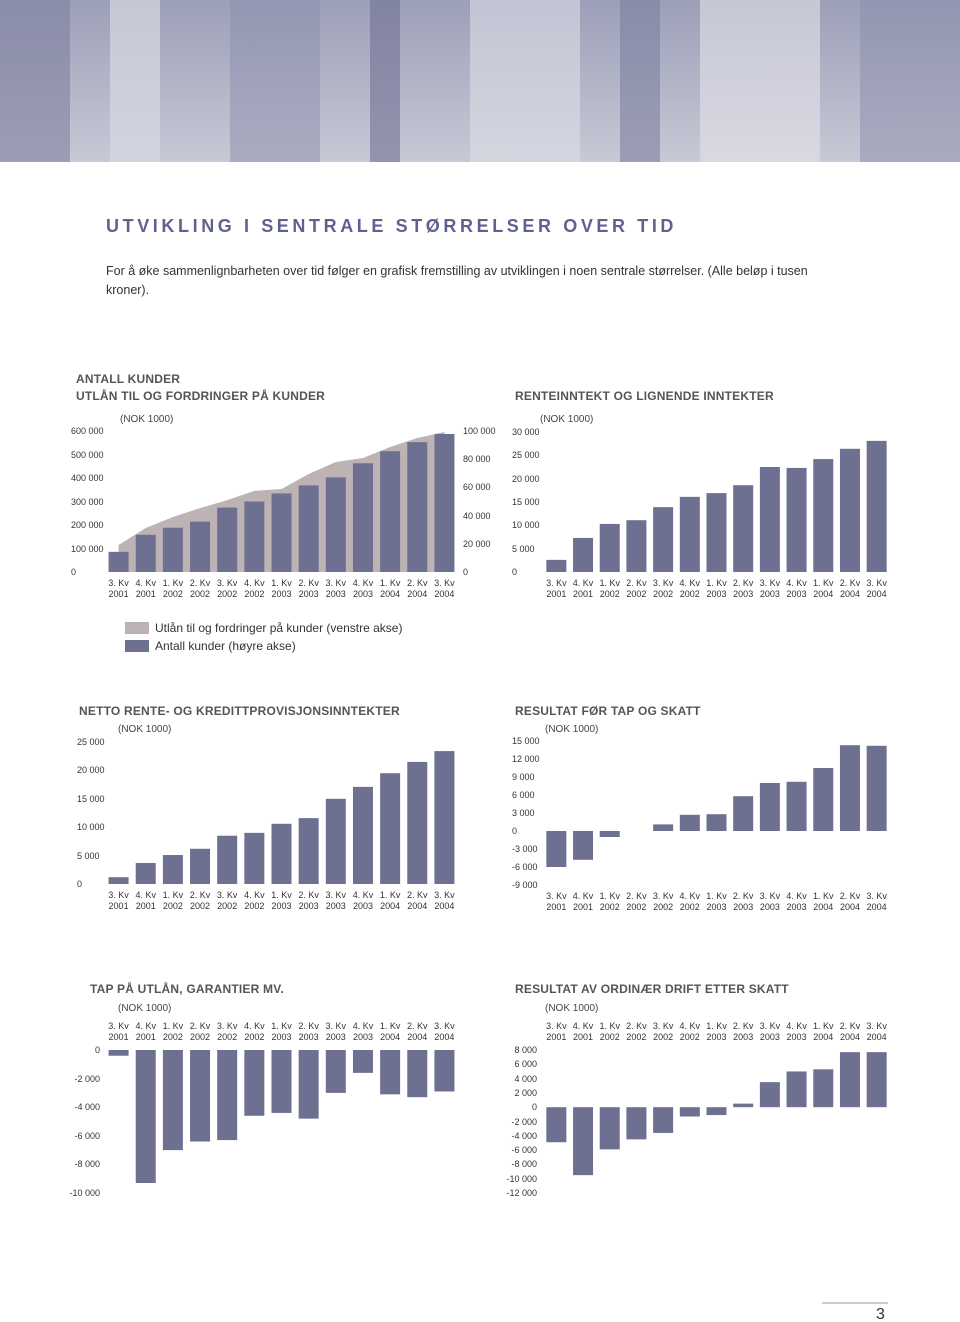 The width and height of the screenshot is (960, 1322). Describe the element at coordinates (87, 454) in the screenshot. I see `y-tick-label: 500 000` at that location.